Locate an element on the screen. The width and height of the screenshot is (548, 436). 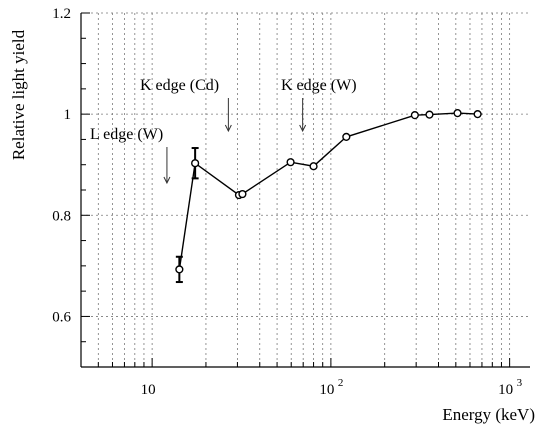
annotation-label: K edge (Cd) is located at coordinates (179, 85).